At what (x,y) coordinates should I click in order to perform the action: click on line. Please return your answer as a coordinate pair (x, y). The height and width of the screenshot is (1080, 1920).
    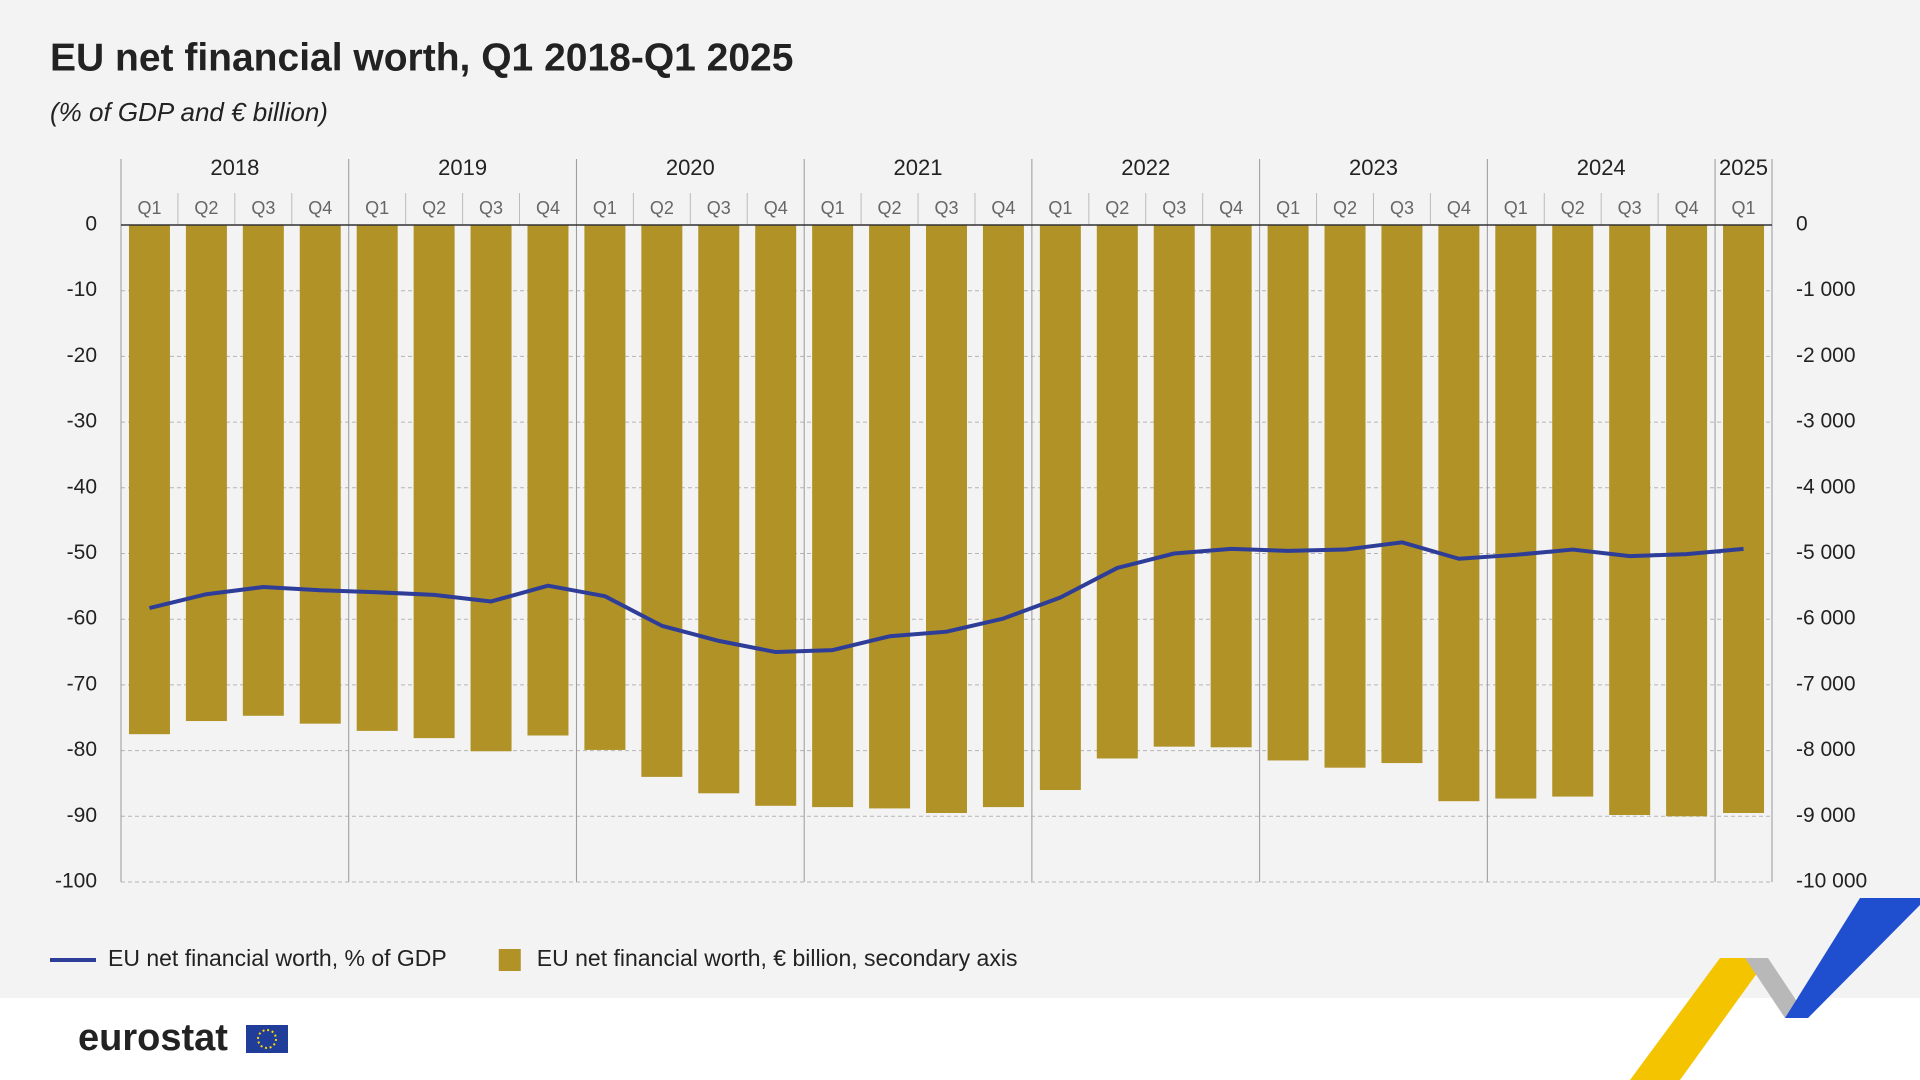
    Looking at the image, I should click on (946, 597).